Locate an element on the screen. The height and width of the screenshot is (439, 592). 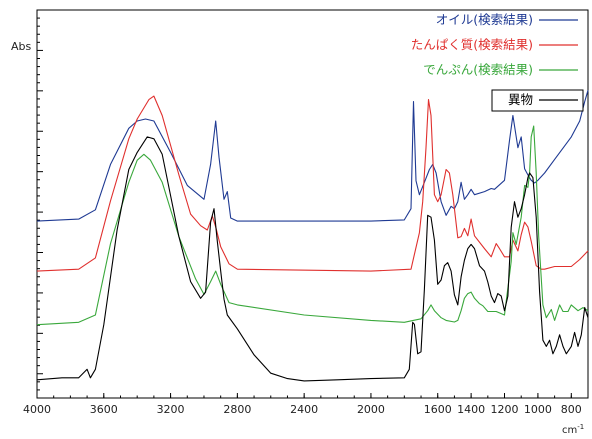
x-tick-label: 1400 is located at coordinates (471, 409).